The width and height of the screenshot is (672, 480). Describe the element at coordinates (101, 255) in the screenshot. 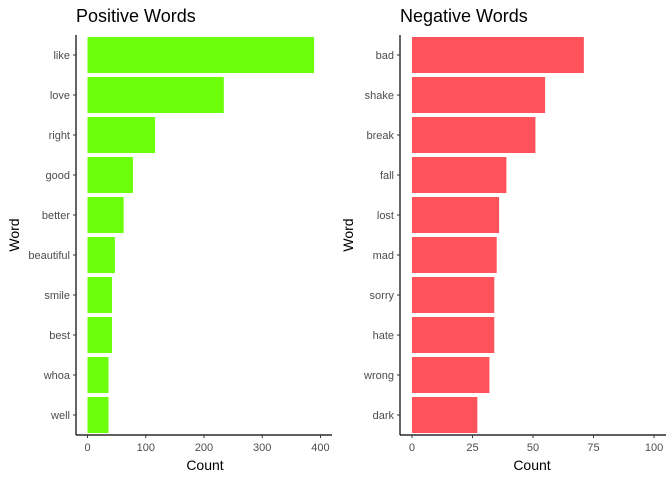

I see `positive-bar-beautiful` at that location.